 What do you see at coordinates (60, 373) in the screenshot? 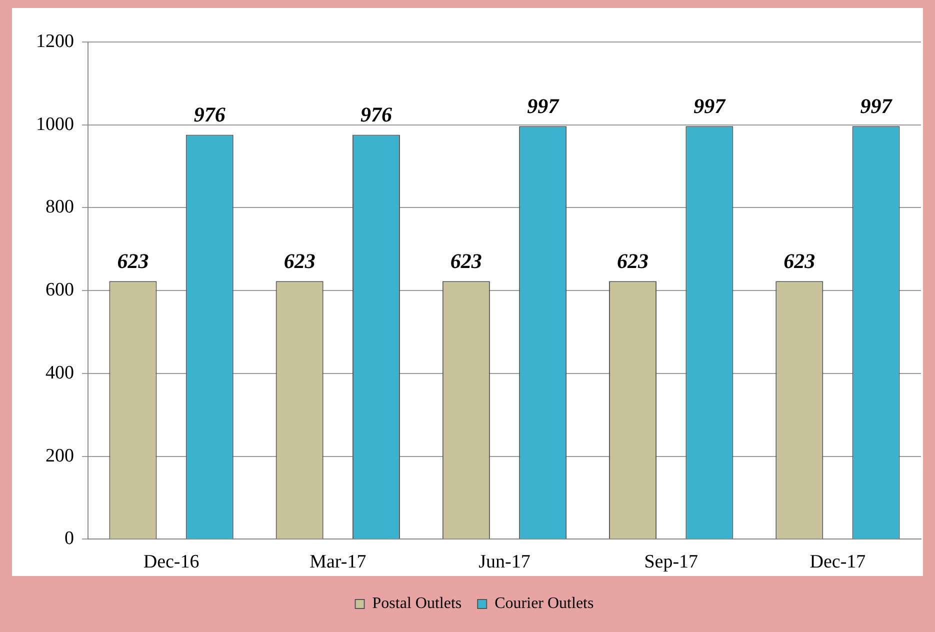
I see `y-tick-label: 400` at bounding box center [60, 373].